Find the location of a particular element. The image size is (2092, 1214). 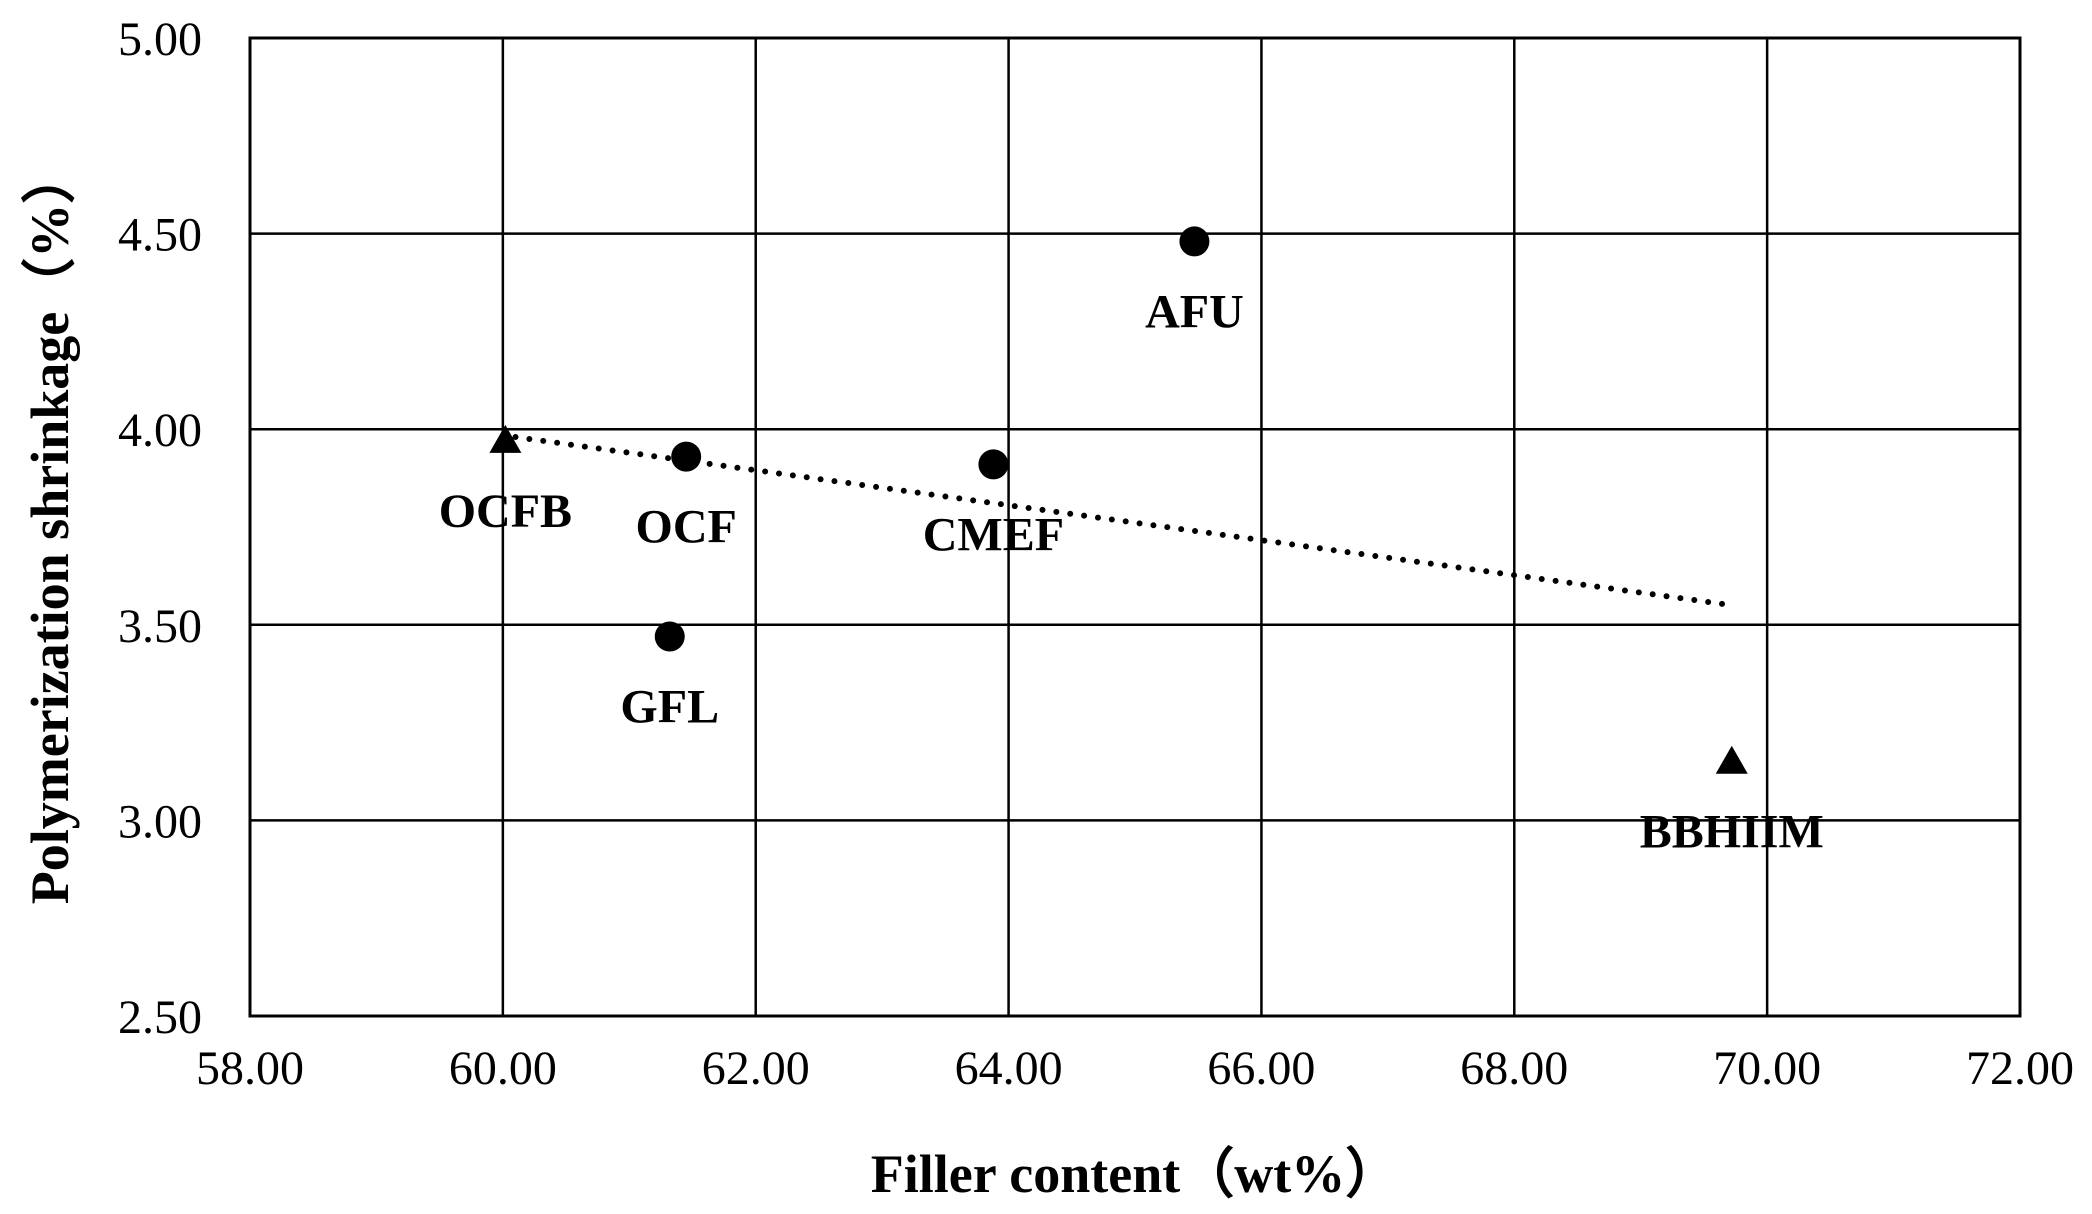

data-point-bbhiim is located at coordinates (1731, 759).